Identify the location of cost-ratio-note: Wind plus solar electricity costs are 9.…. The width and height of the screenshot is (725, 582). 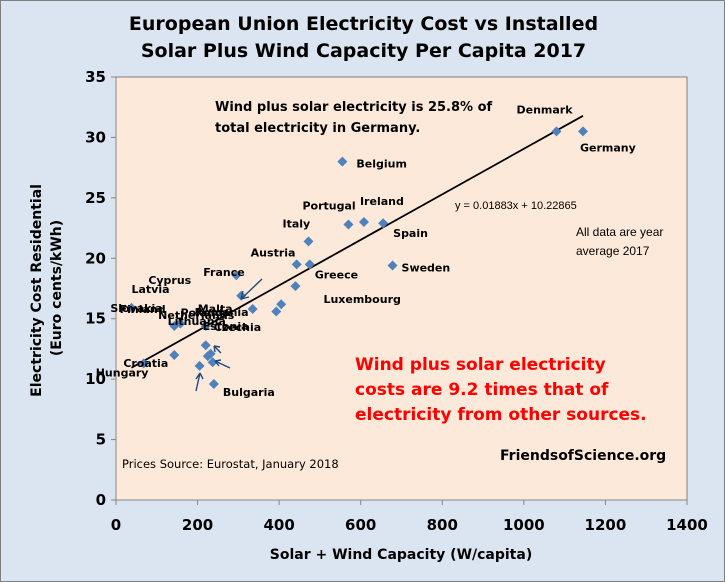
(501, 390).